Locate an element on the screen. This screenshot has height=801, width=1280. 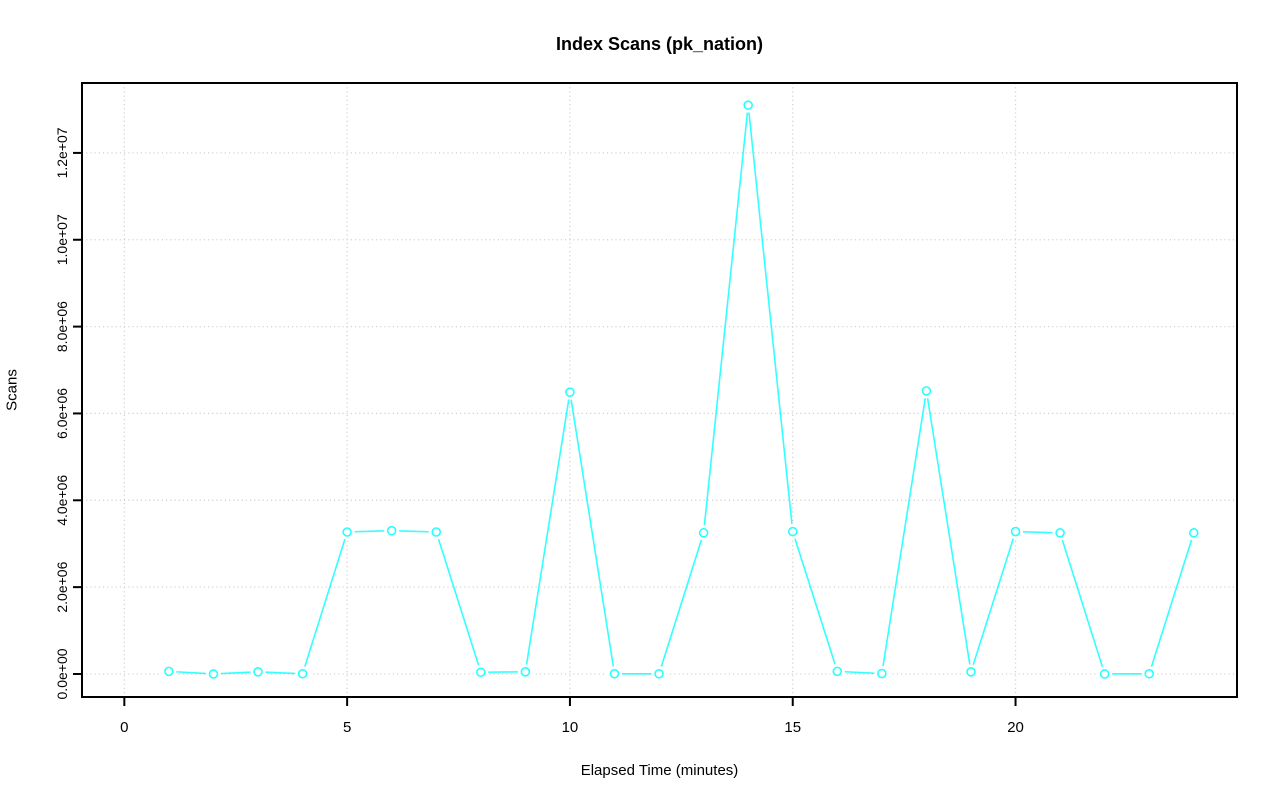
x-axis-tick-label: 20 is located at coordinates (1015, 727).